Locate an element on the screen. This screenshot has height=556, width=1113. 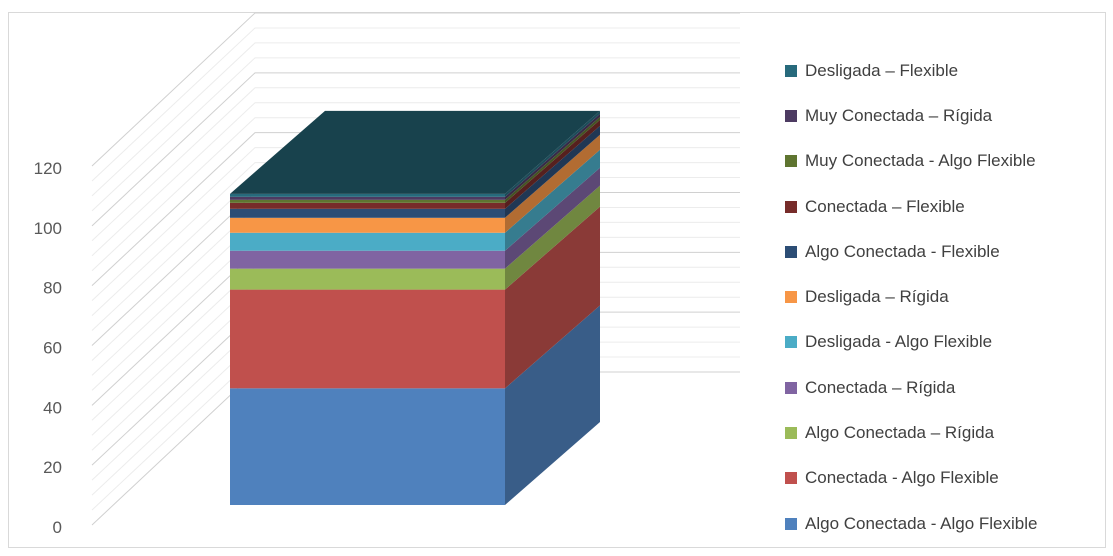
legend-entry: Algo Conectada – Rígida is located at coordinates (947, 432).